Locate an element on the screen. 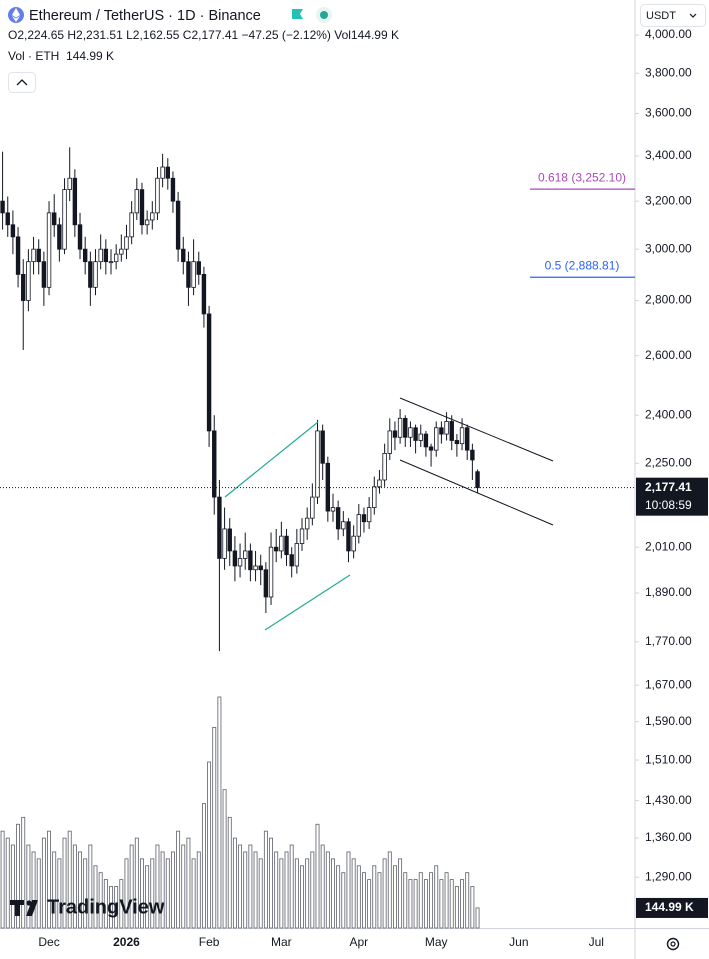 This screenshot has width=709, height=959. parallel-channel is located at coordinates (476, 461).